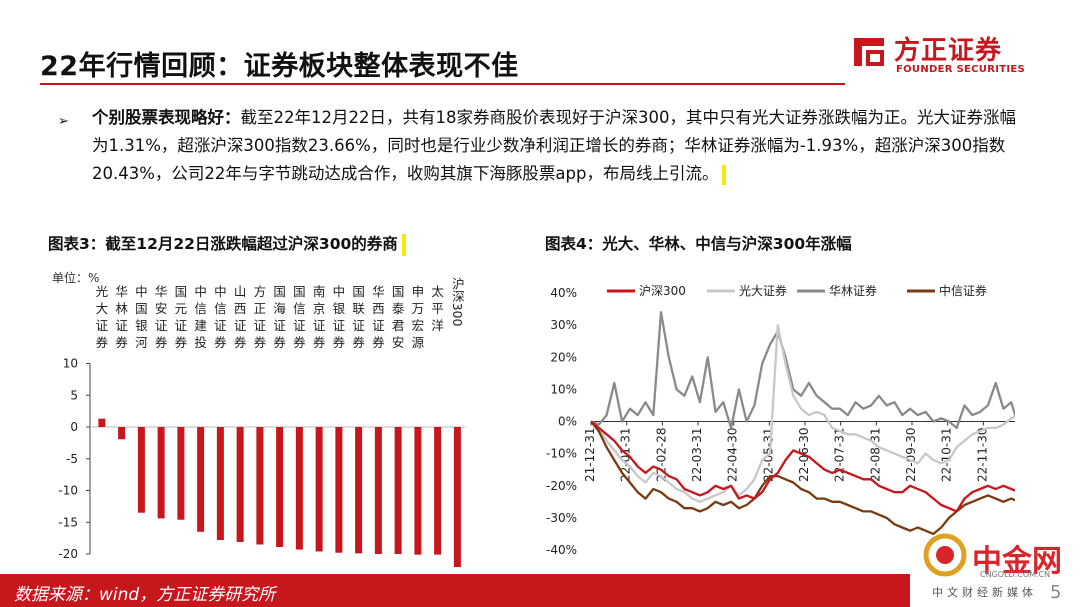 This screenshot has height=607, width=1080. What do you see at coordinates (563, 389) in the screenshot?
I see `y-tick-label: 10%` at bounding box center [563, 389].